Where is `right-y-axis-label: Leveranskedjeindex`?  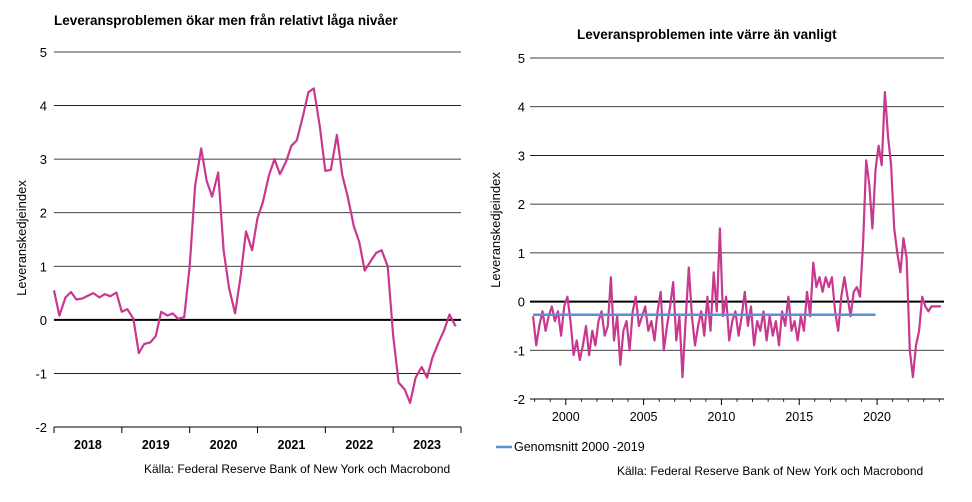 right-y-axis-label: Leveranskedjeindex is located at coordinates (495, 230).